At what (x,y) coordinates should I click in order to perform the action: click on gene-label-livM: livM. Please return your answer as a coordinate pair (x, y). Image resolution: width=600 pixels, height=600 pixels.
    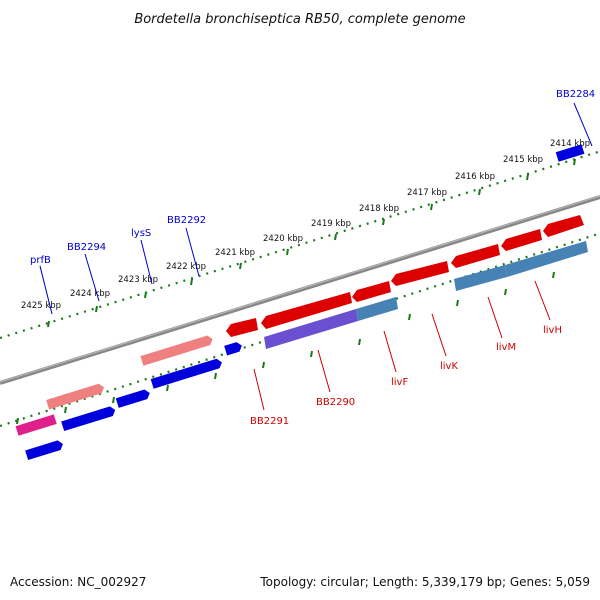
    Looking at the image, I should click on (506, 347).